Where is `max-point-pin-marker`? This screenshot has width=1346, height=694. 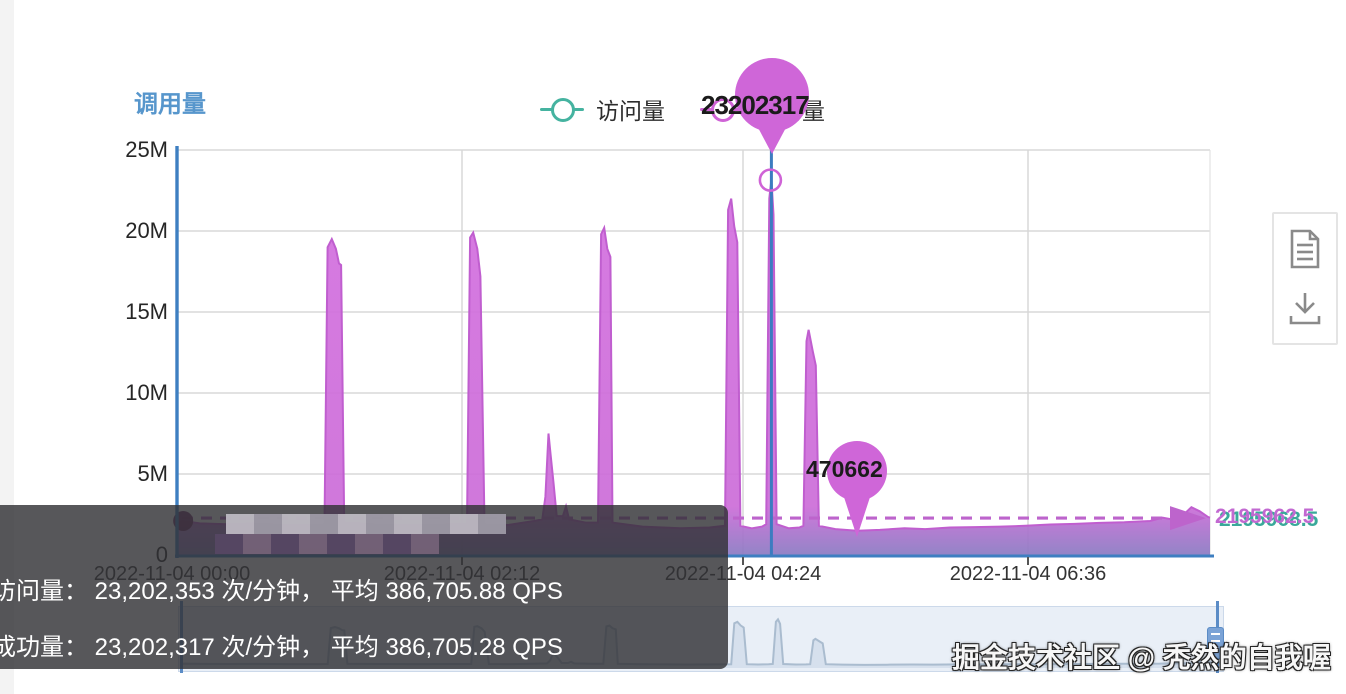
max-point-pin-marker is located at coordinates (772, 106).